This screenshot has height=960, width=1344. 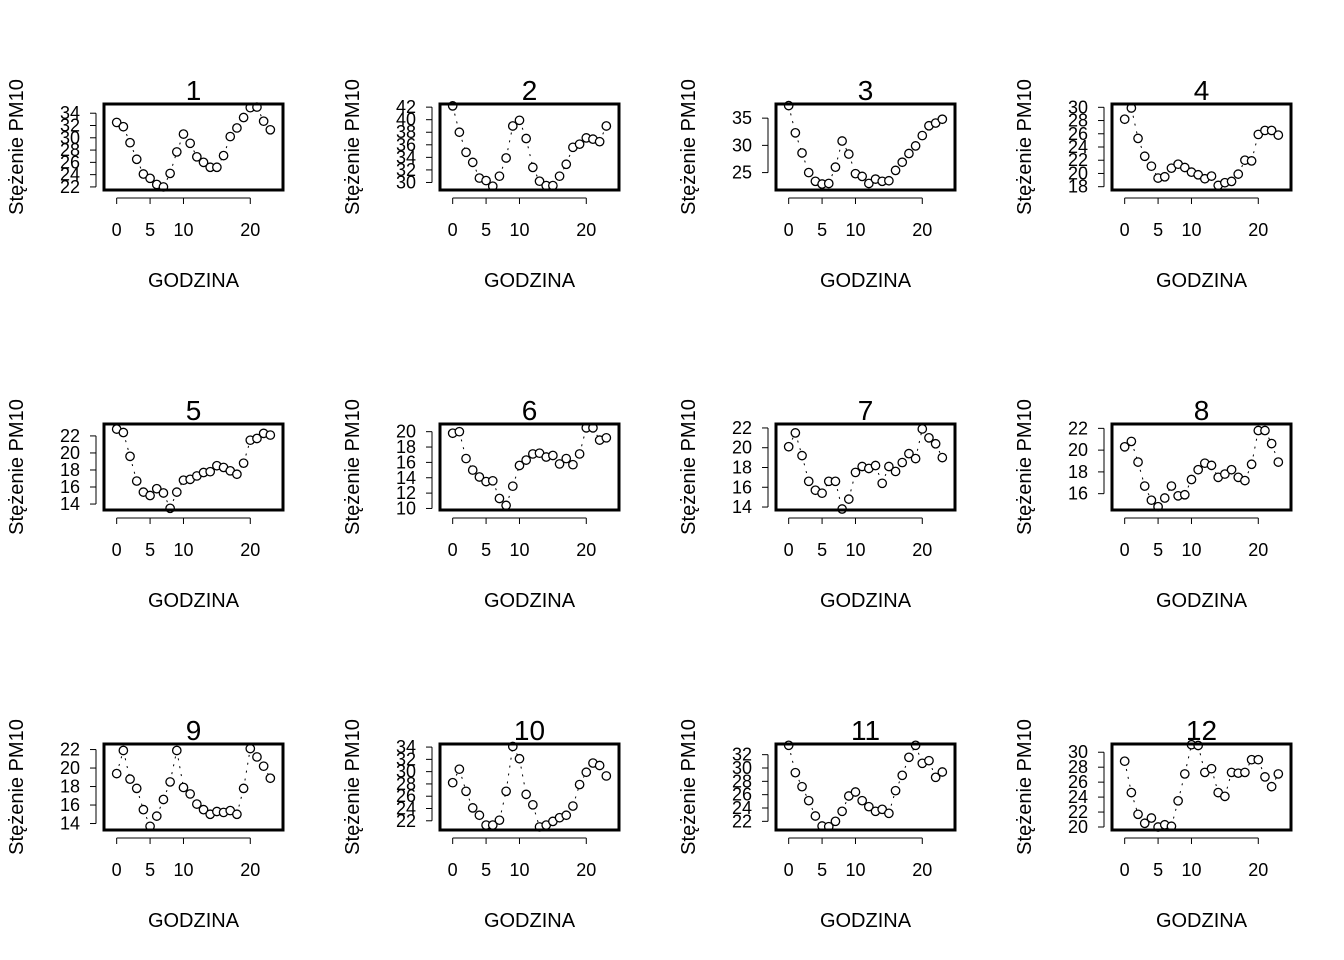 What do you see at coordinates (70, 150) in the screenshot?
I see `y-tick-label: 28` at bounding box center [70, 150].